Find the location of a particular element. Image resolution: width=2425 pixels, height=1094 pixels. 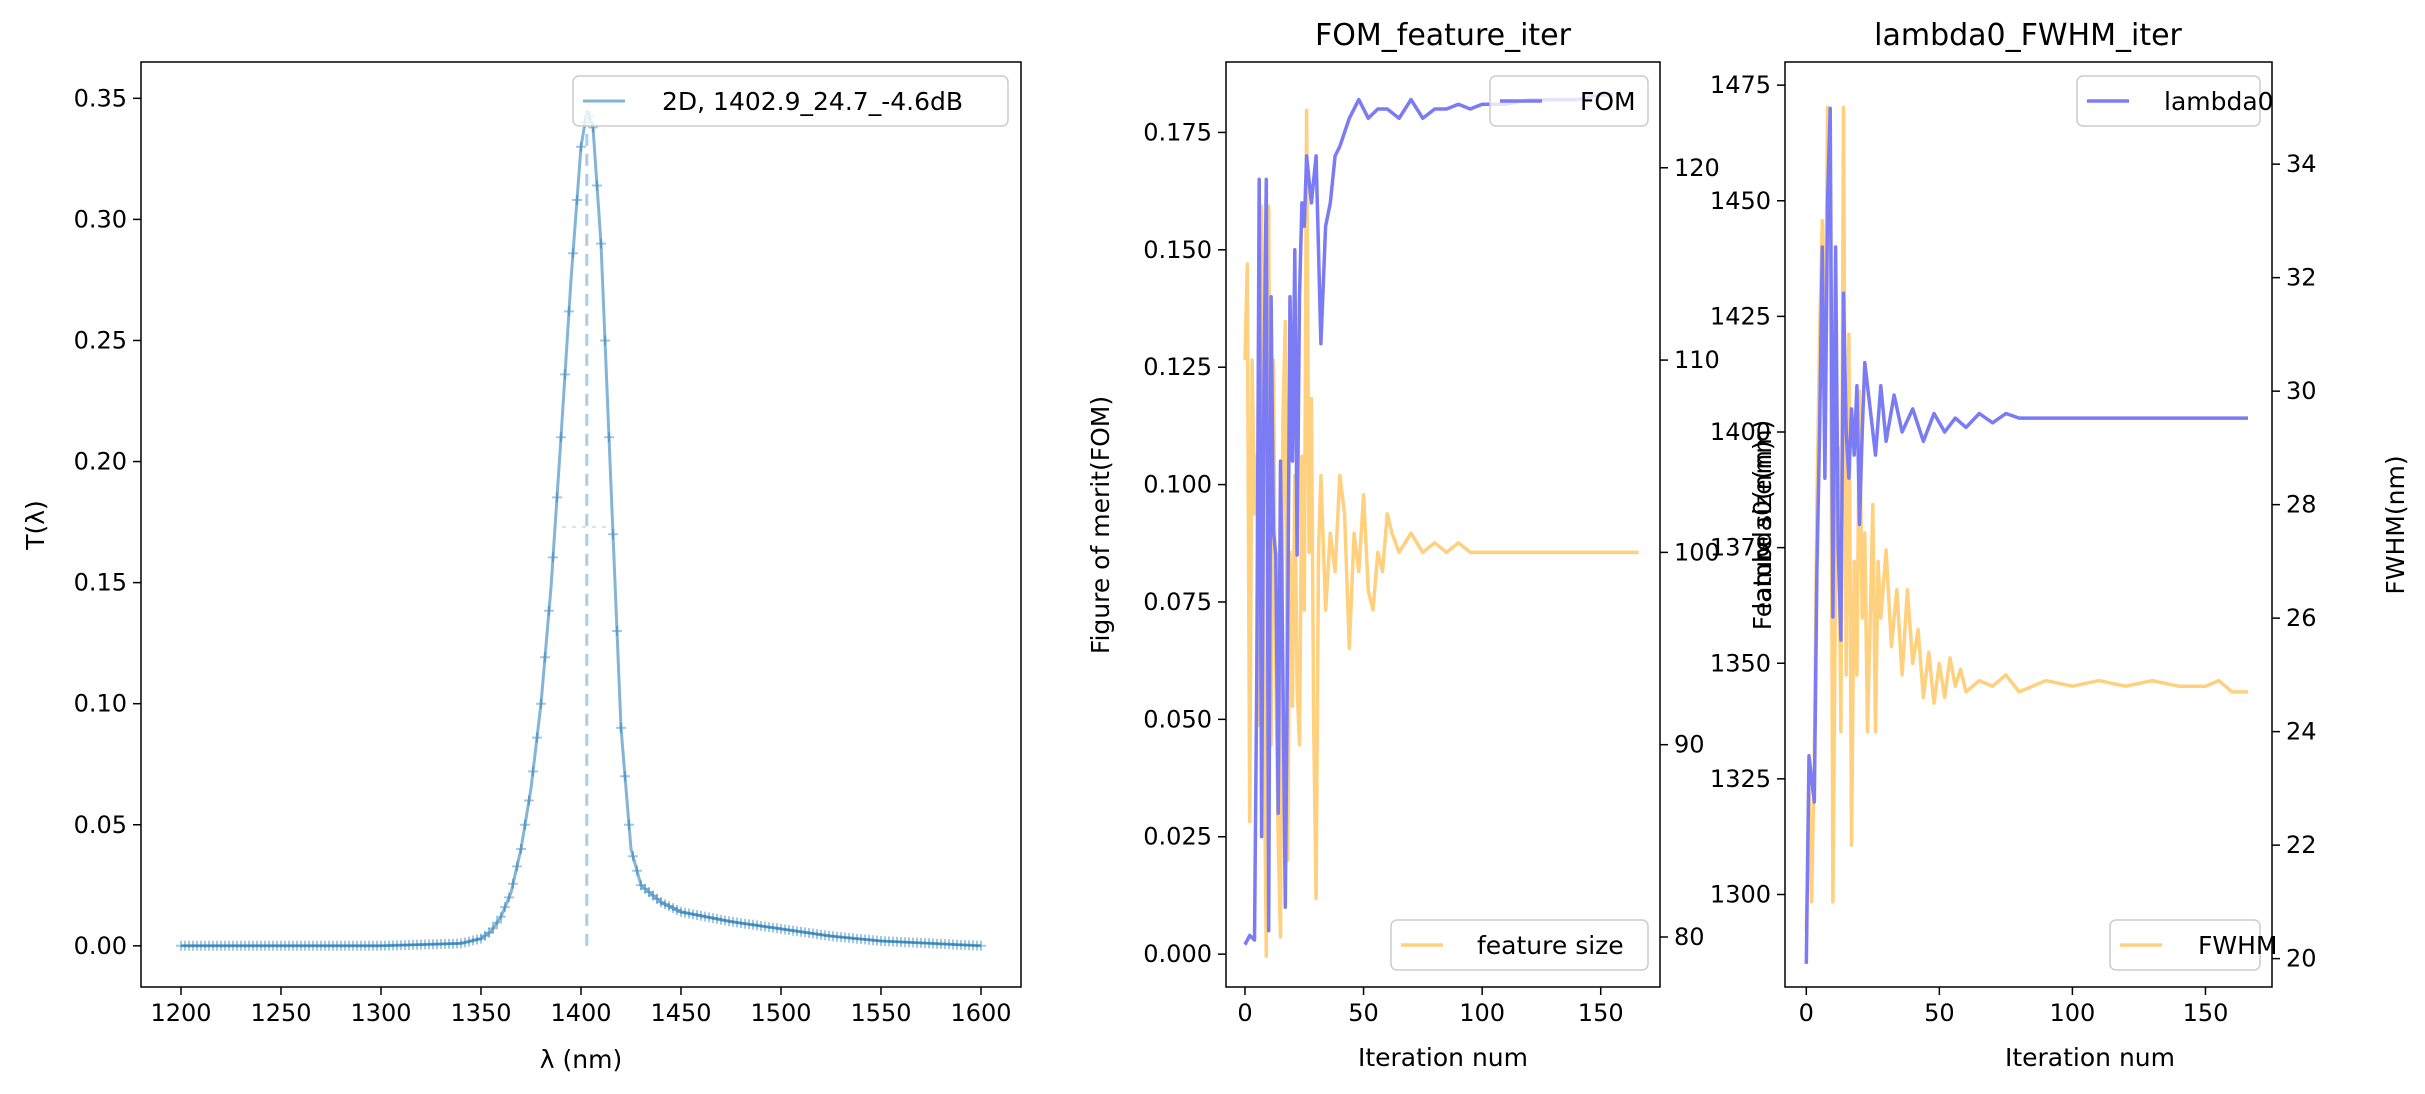

spectrum-y-tick-label: 0.35 is located at coordinates (100, 98).